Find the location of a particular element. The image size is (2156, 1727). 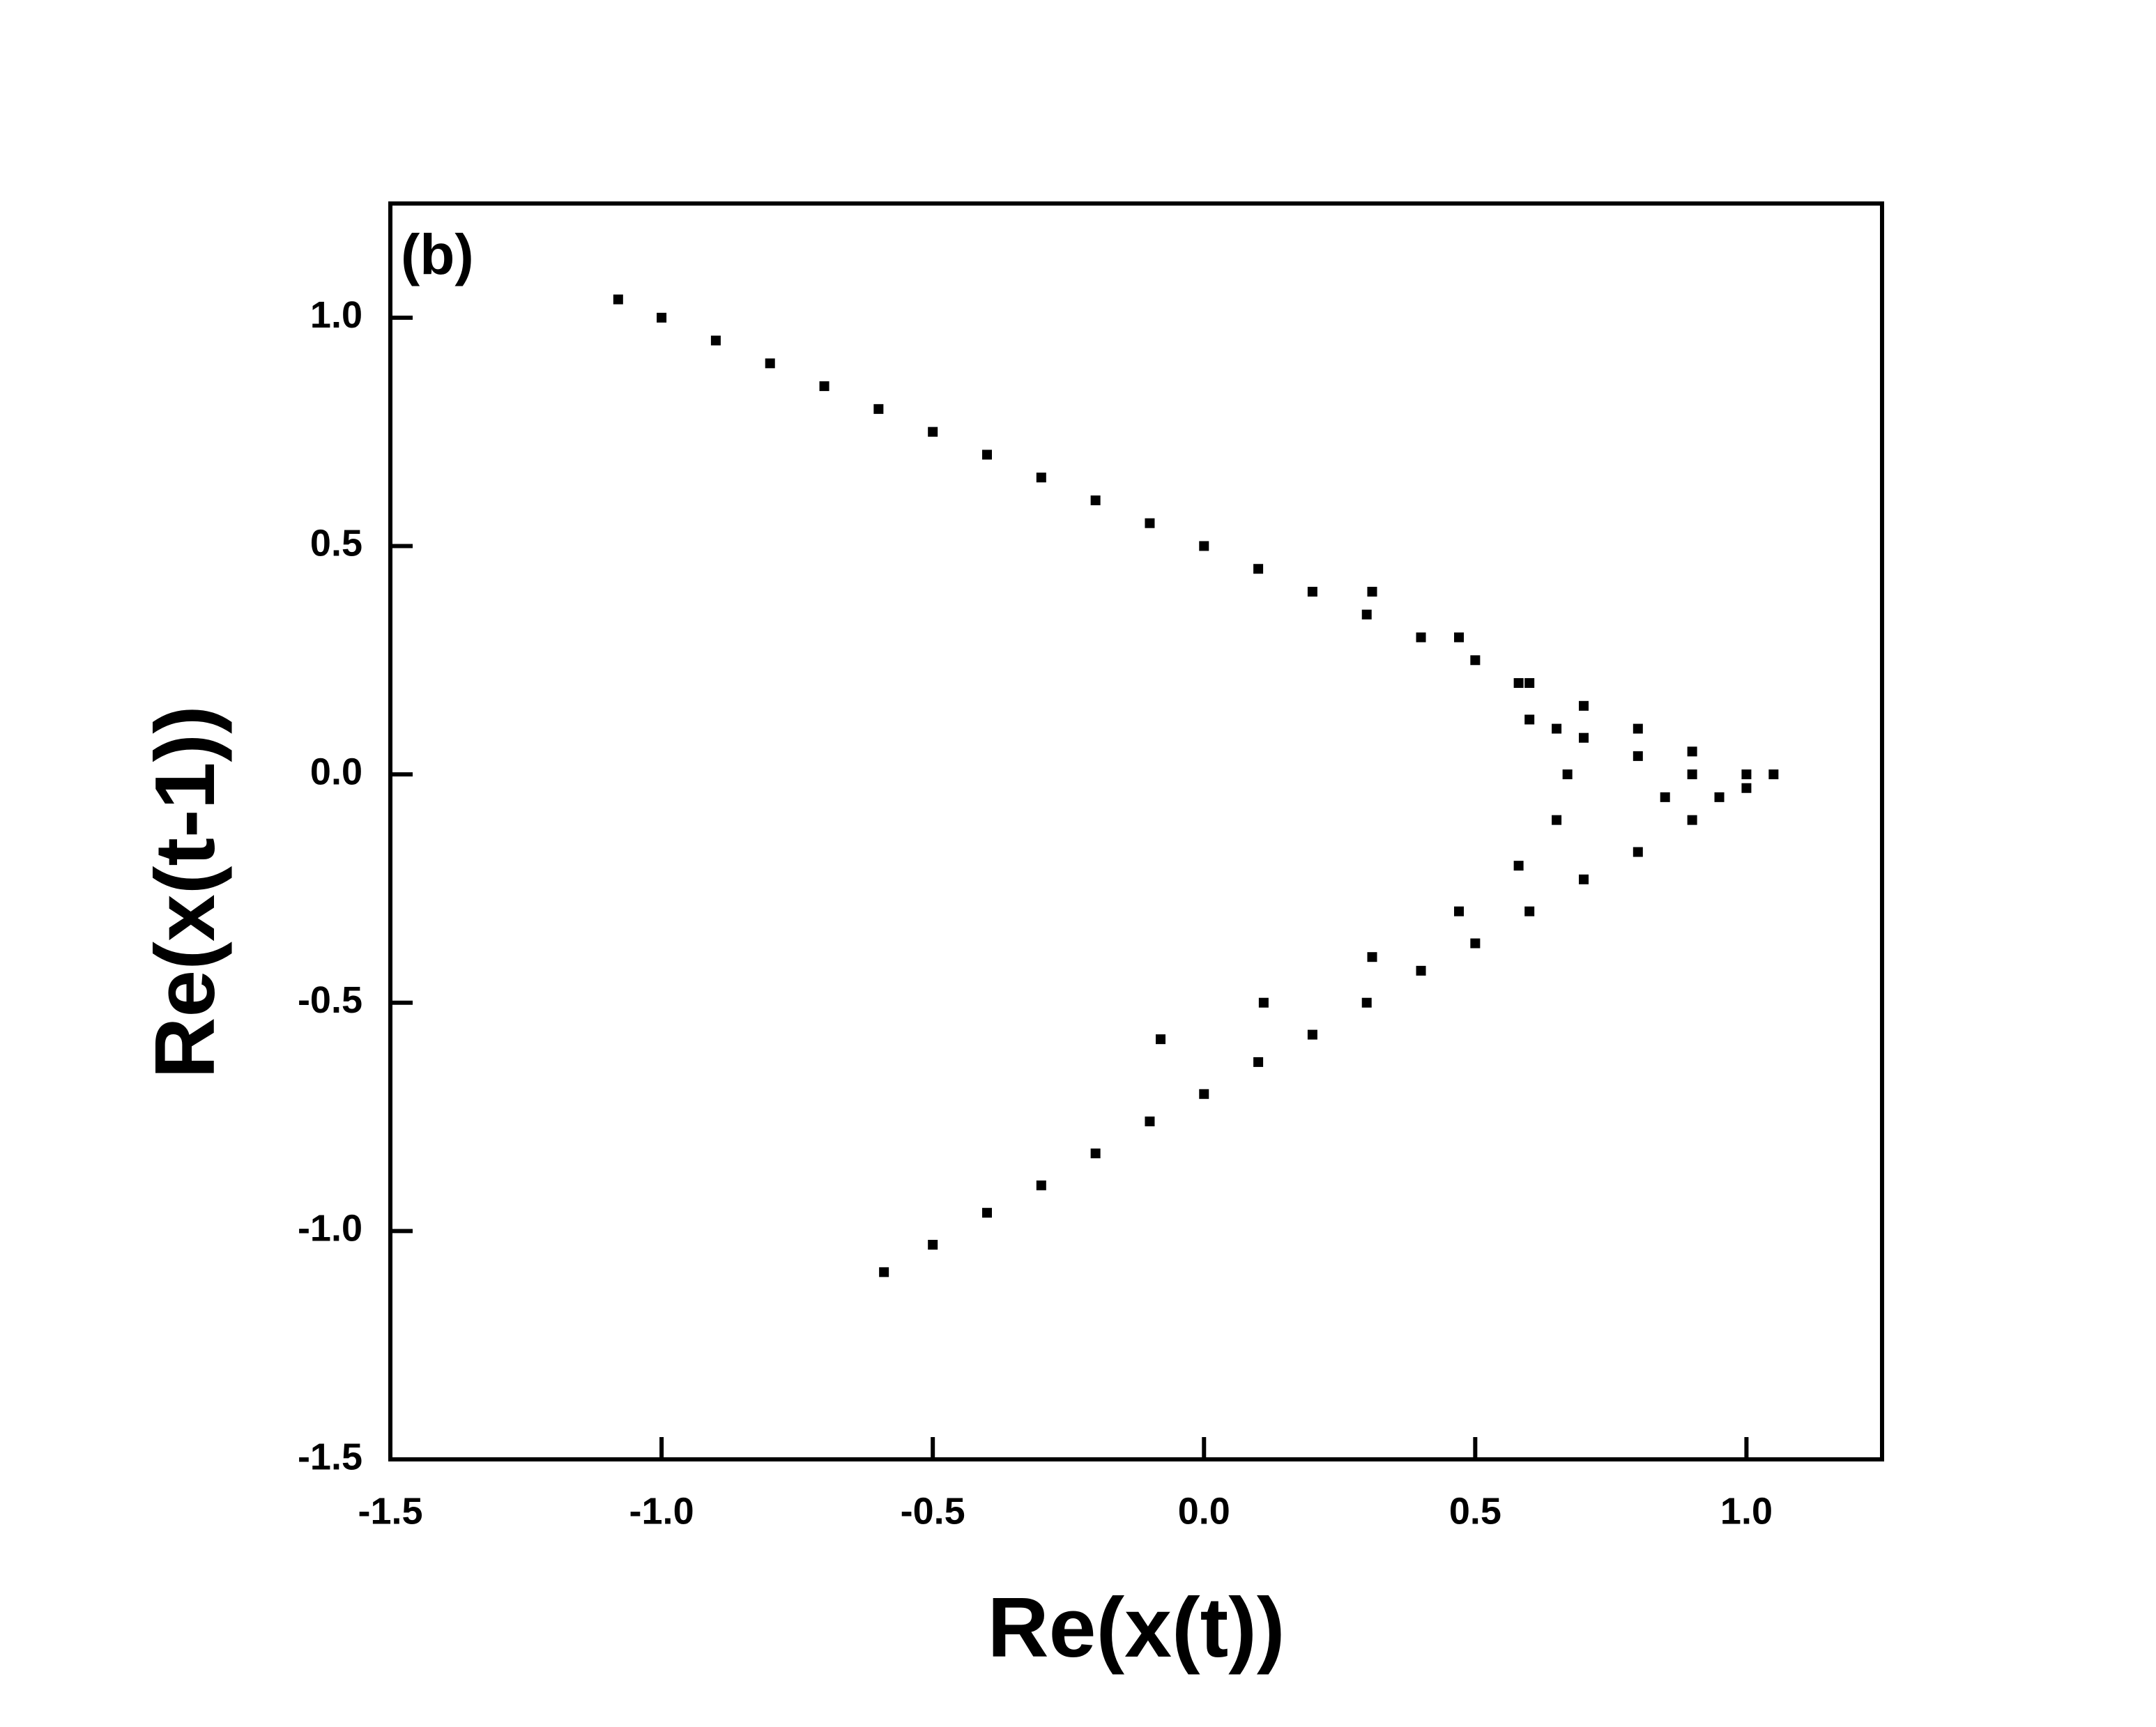

panel-label: (b) is located at coordinates (438, 255).